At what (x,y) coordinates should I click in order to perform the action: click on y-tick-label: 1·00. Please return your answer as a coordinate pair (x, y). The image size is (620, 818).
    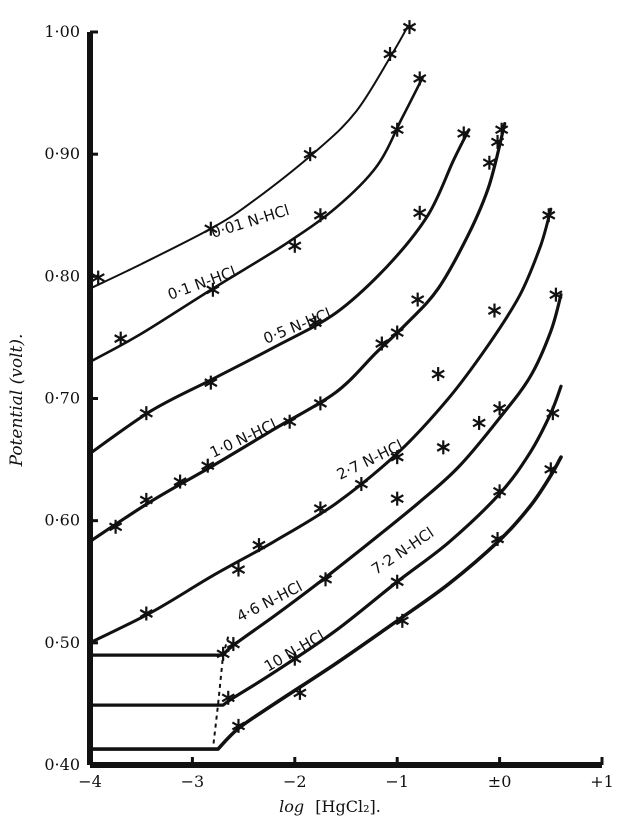
    Looking at the image, I should click on (62, 31).